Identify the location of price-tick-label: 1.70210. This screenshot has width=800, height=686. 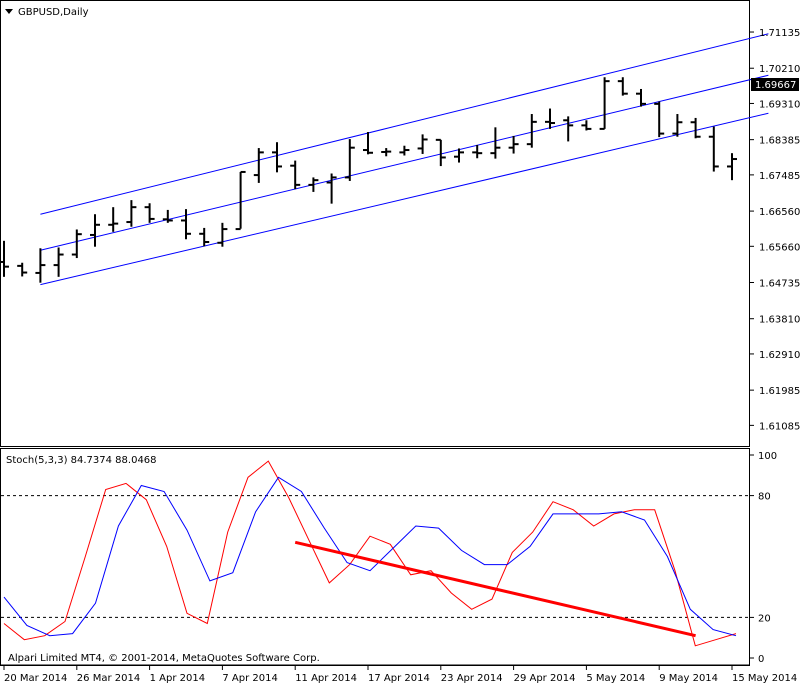
(779, 69).